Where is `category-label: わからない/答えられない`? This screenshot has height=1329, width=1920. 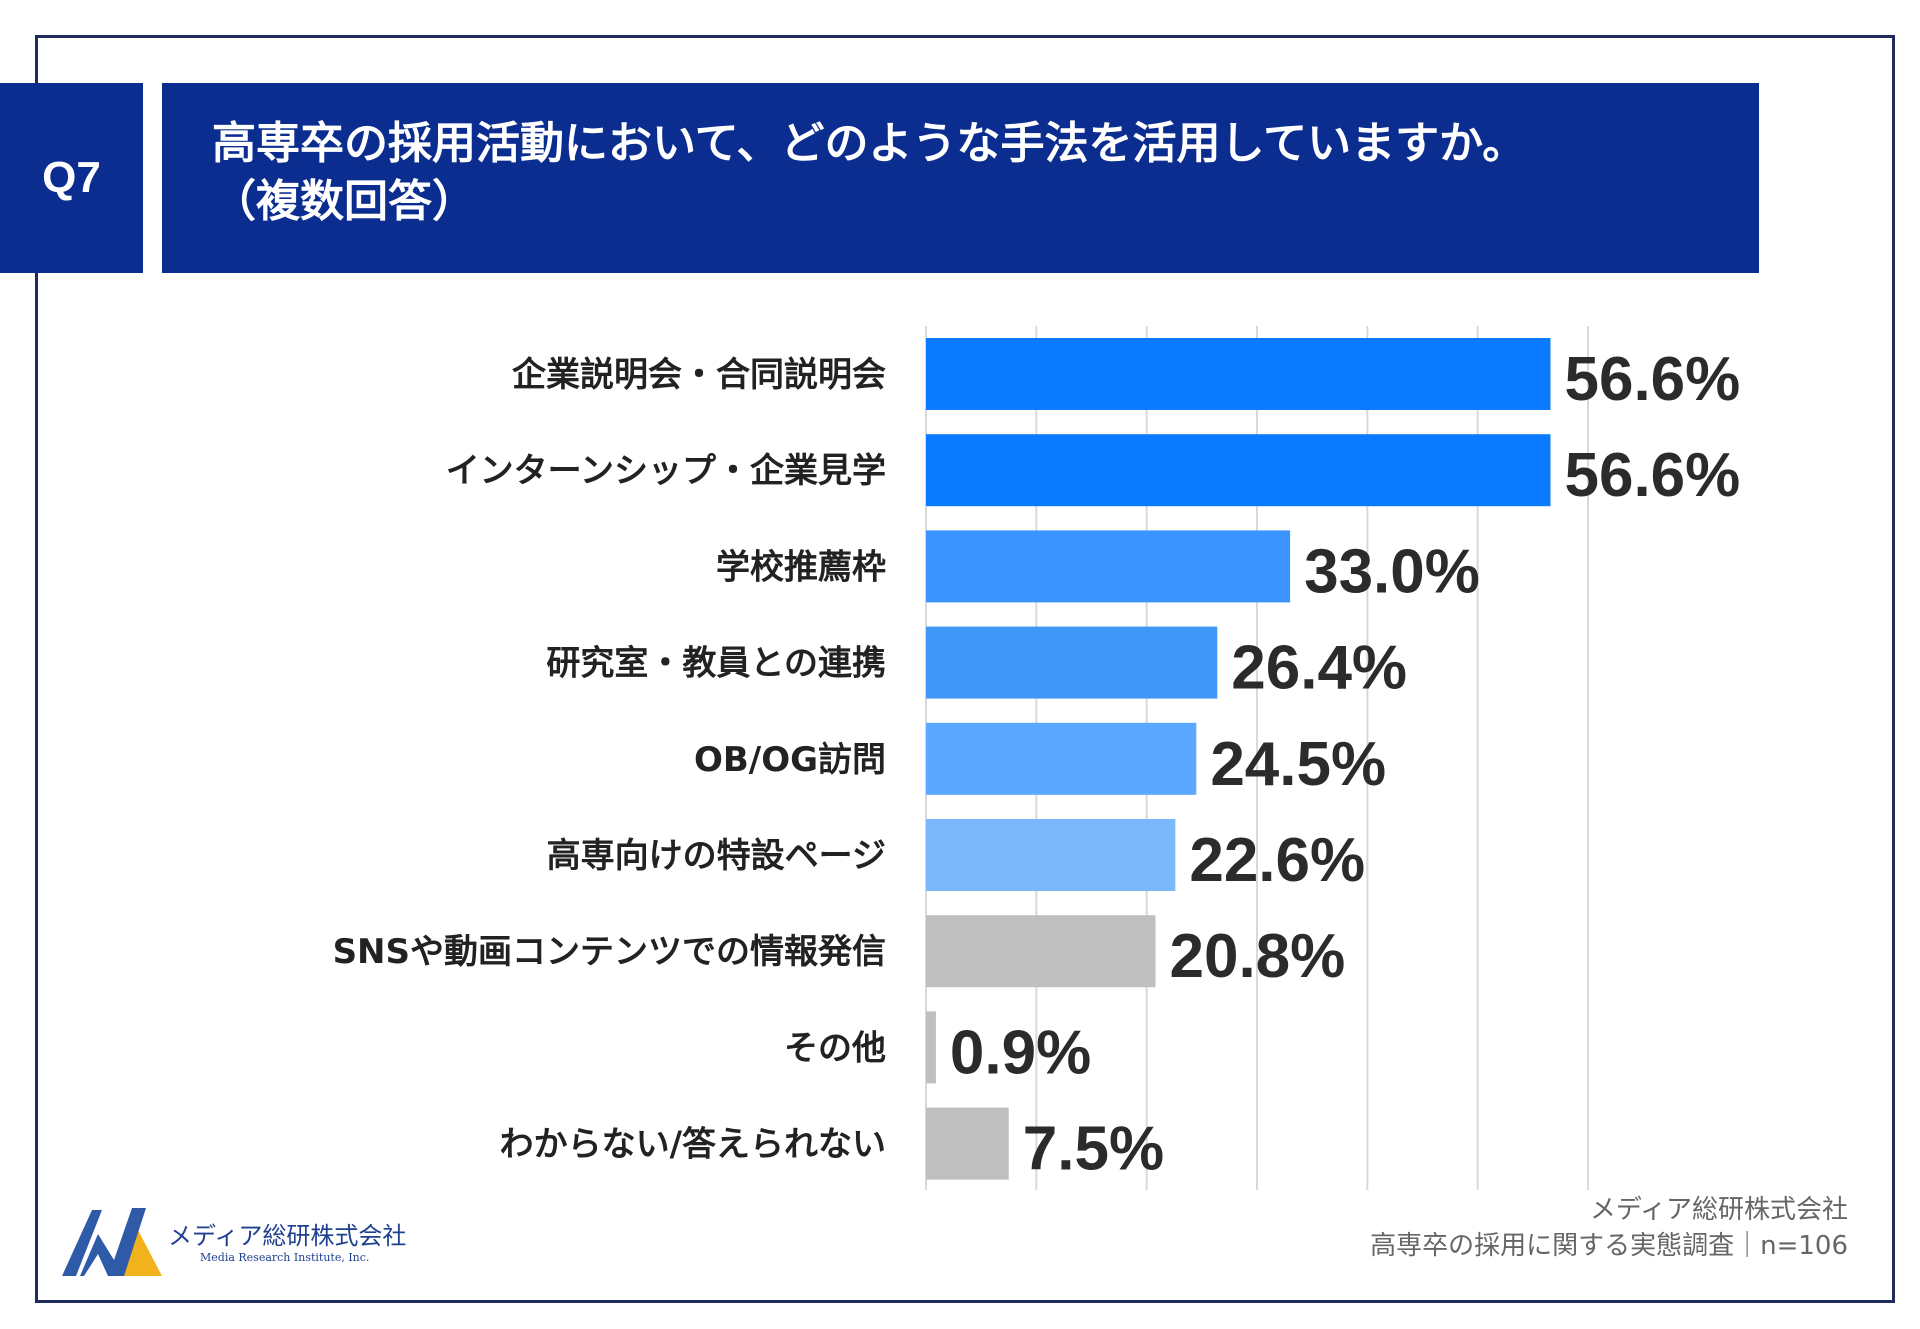 category-label: わからない/答えられない is located at coordinates (693, 1145).